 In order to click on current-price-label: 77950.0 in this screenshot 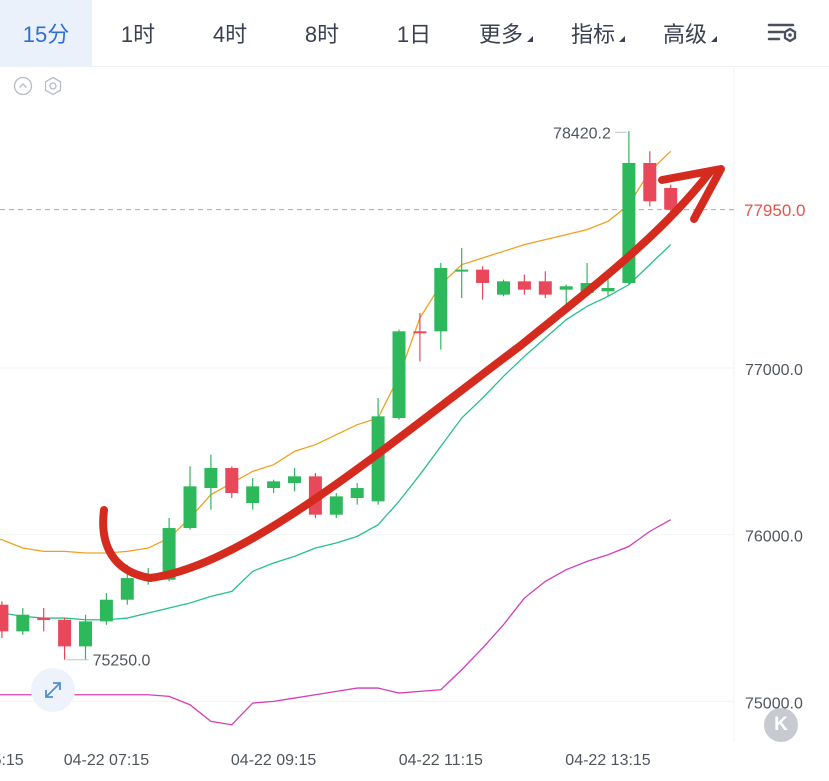, I will do `click(783, 211)`.